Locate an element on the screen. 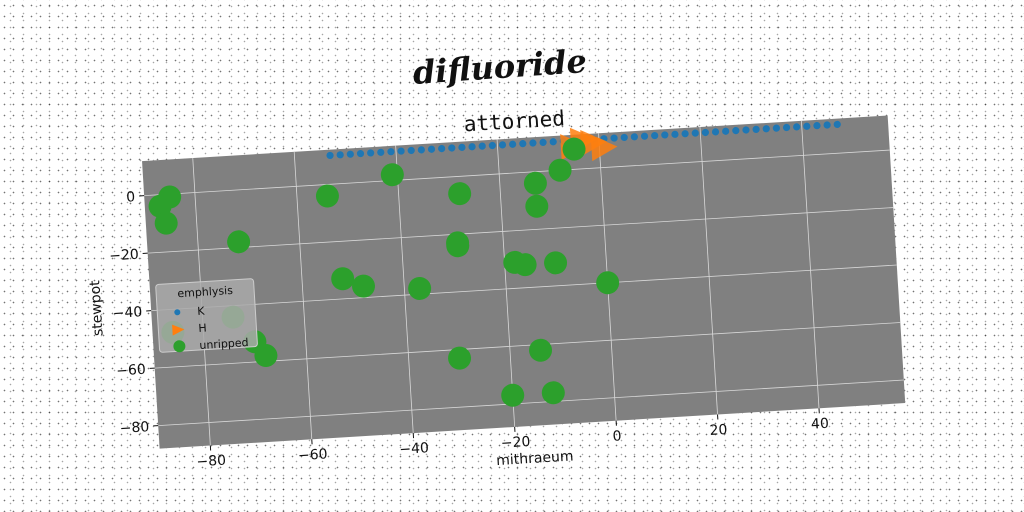  x-tick-label: 20 is located at coordinates (718, 430).